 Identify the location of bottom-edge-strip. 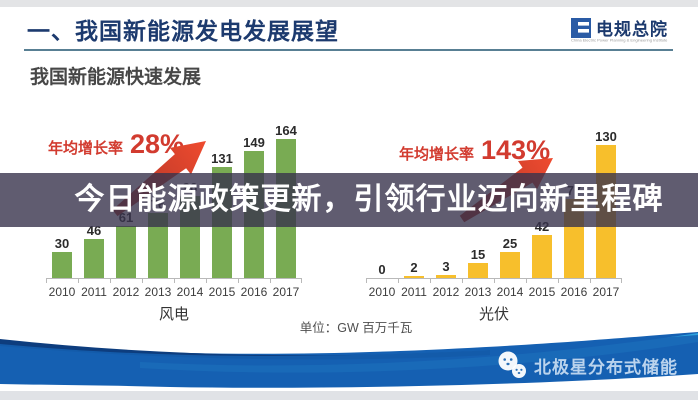
(349, 395).